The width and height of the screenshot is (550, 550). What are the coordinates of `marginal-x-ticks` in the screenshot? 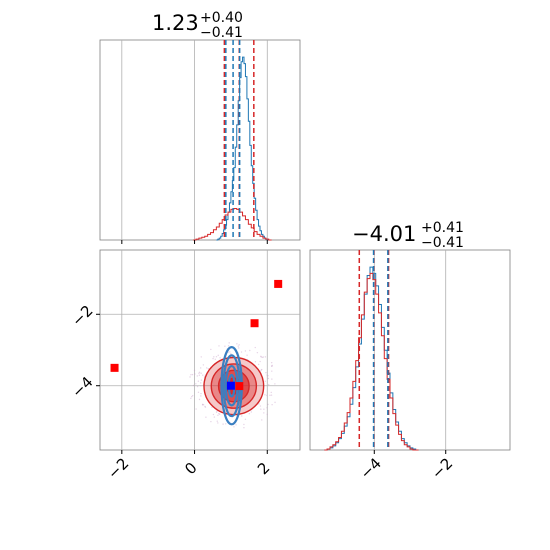 It's located at (194, 242).